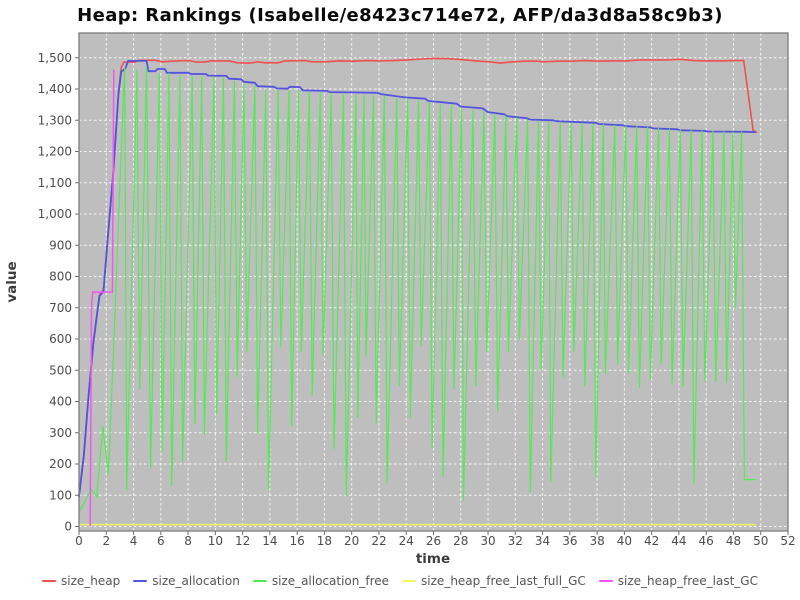 This screenshot has width=800, height=600. What do you see at coordinates (503, 581) in the screenshot?
I see `legend-label-size_heap_free_last_full_GC: size_heap_free_last_full_GC` at bounding box center [503, 581].